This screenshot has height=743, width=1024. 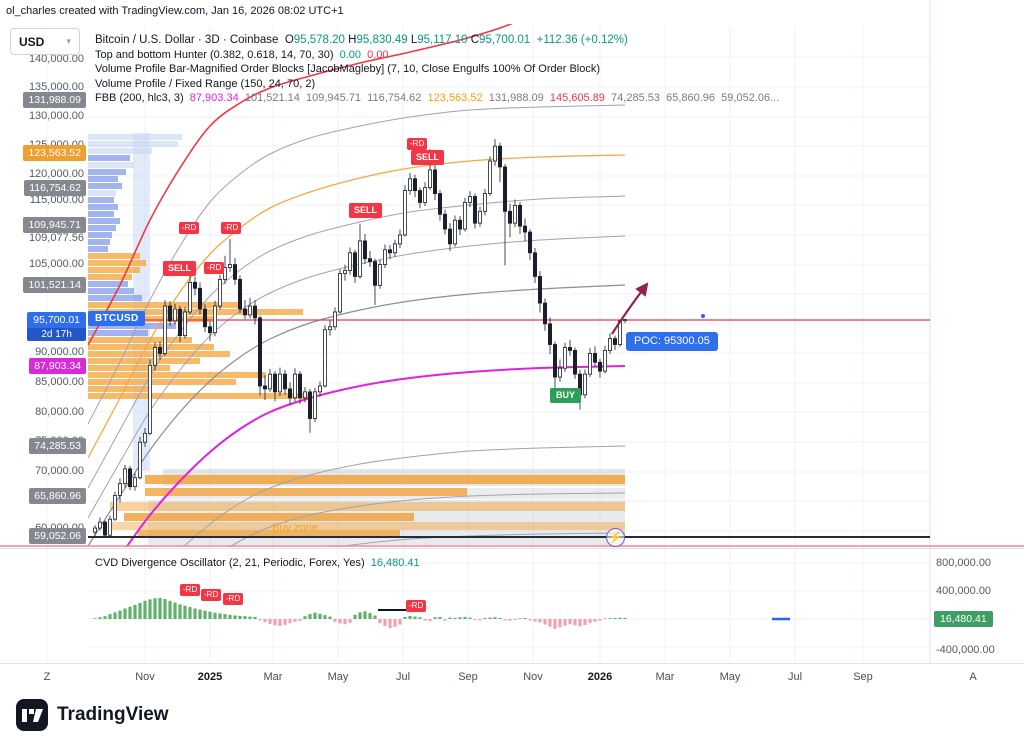 I want to click on tradingview-logo: TradingView, so click(x=92, y=715).